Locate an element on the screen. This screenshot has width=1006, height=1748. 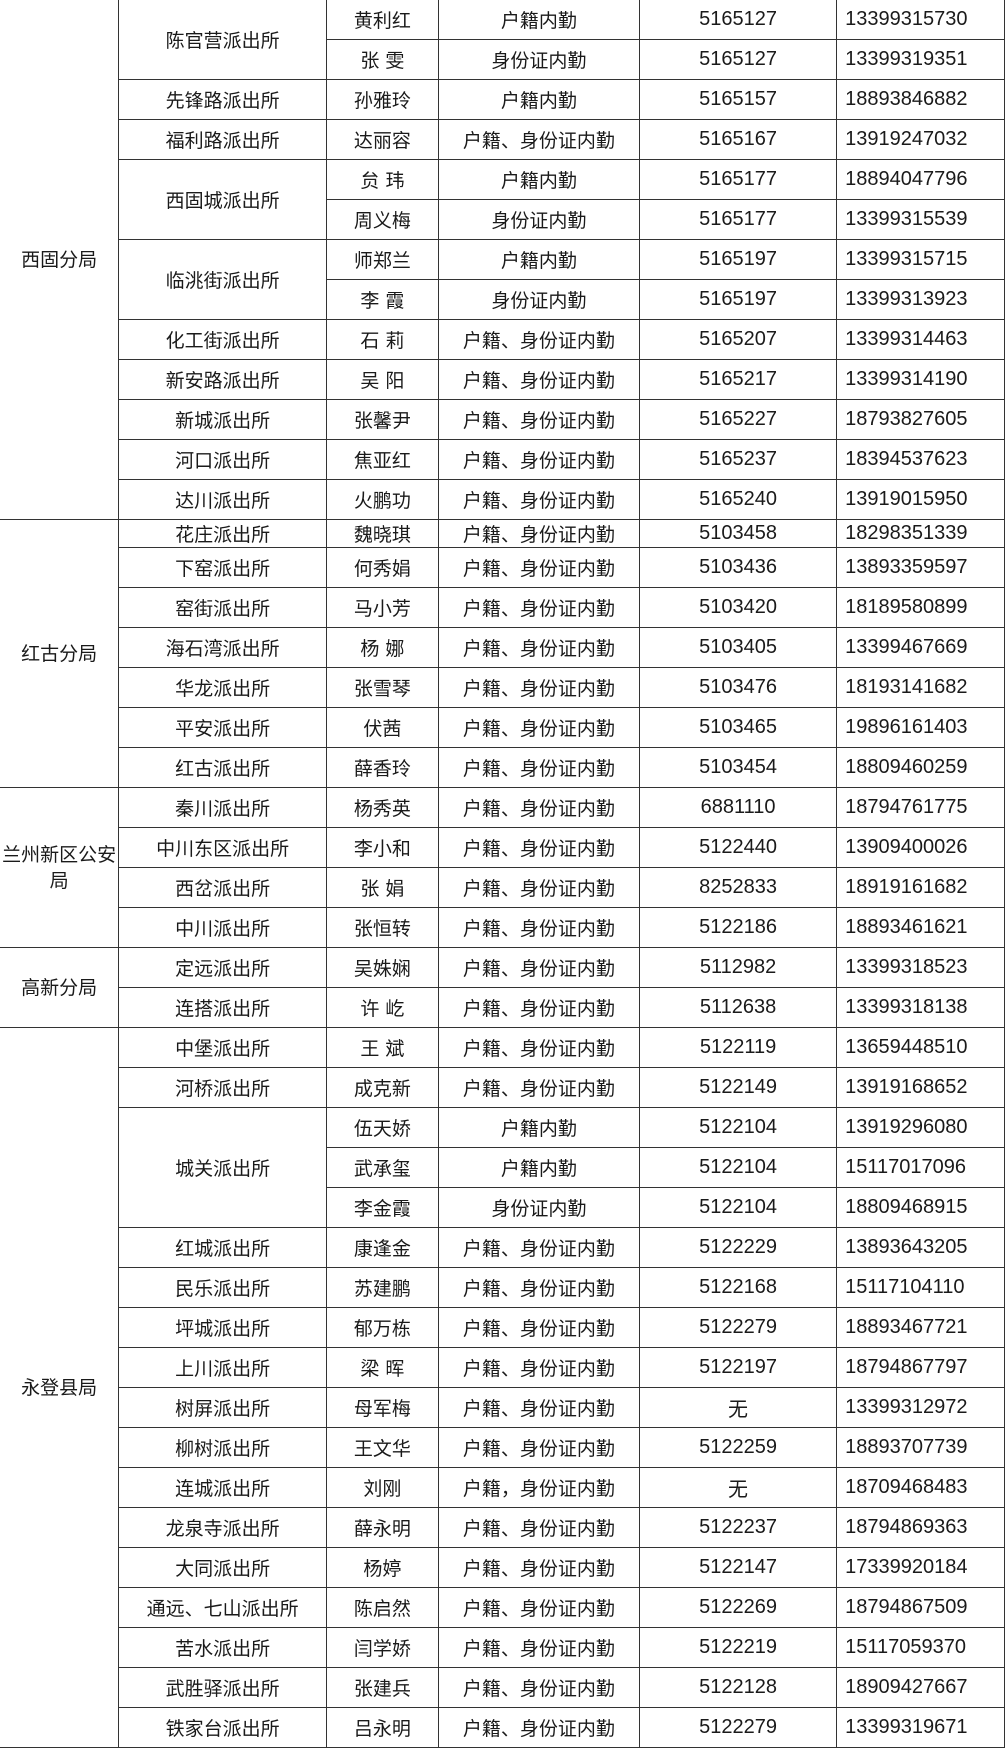
mobile-phone: 13399319351 is located at coordinates (920, 59).